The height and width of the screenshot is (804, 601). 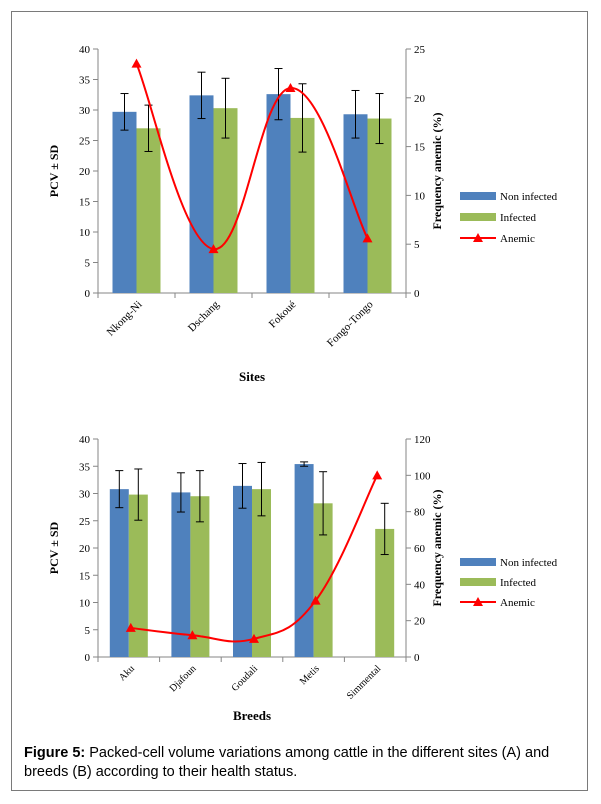 I want to click on y-tick-label-right: 10, so click(x=420, y=196).